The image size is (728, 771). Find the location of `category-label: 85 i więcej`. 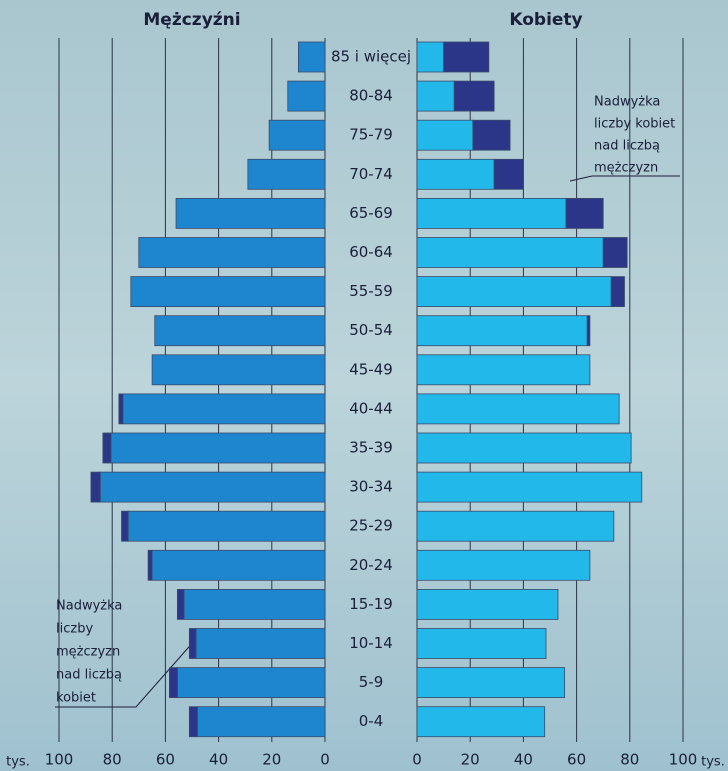

category-label: 85 i więcej is located at coordinates (371, 57).